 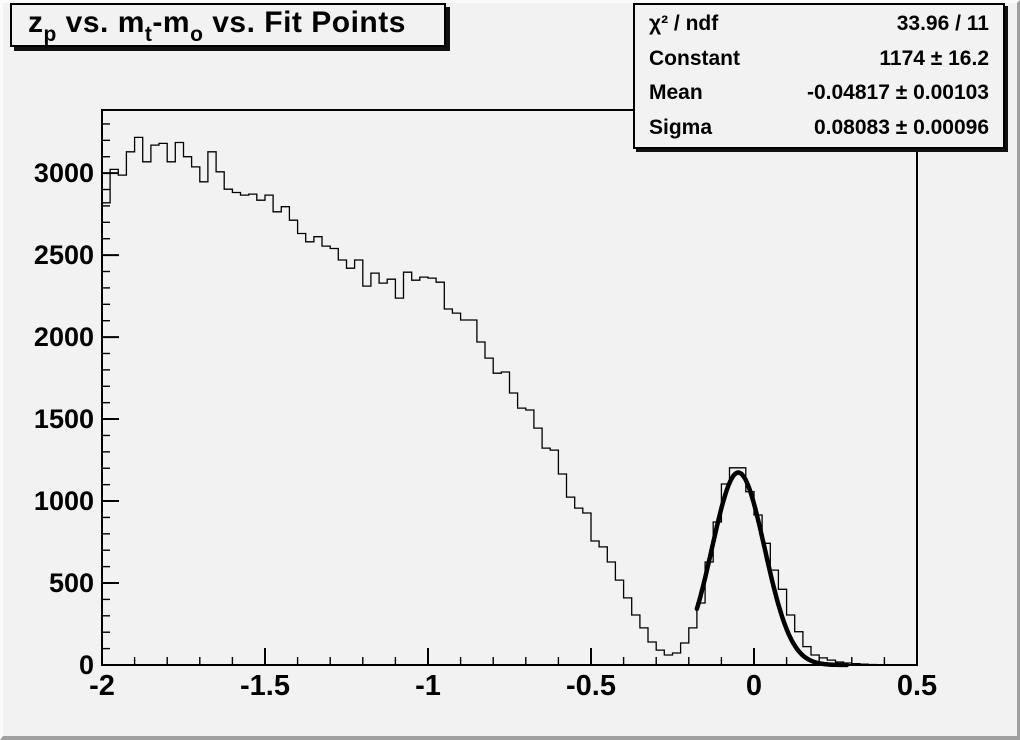 I want to click on y-tick-label: 1500, so click(x=63, y=419).